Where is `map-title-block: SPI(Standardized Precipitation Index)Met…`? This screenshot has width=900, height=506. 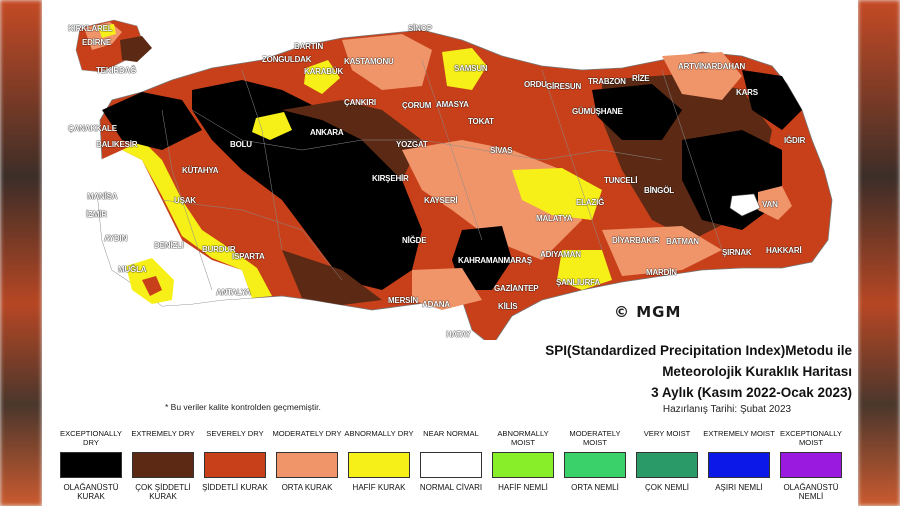 map-title-block: SPI(Standardized Precipitation Index)Met… is located at coordinates (667, 377).